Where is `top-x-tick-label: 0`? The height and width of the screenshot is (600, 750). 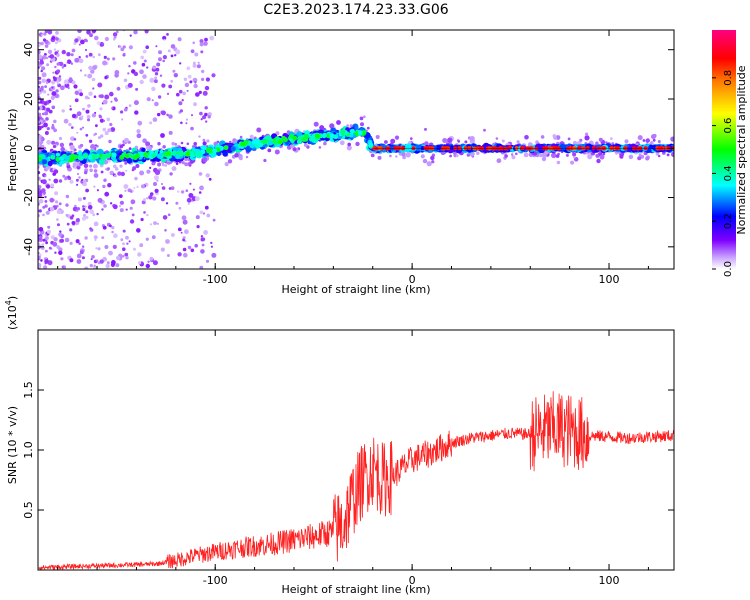 top-x-tick-label: 0 is located at coordinates (412, 279).